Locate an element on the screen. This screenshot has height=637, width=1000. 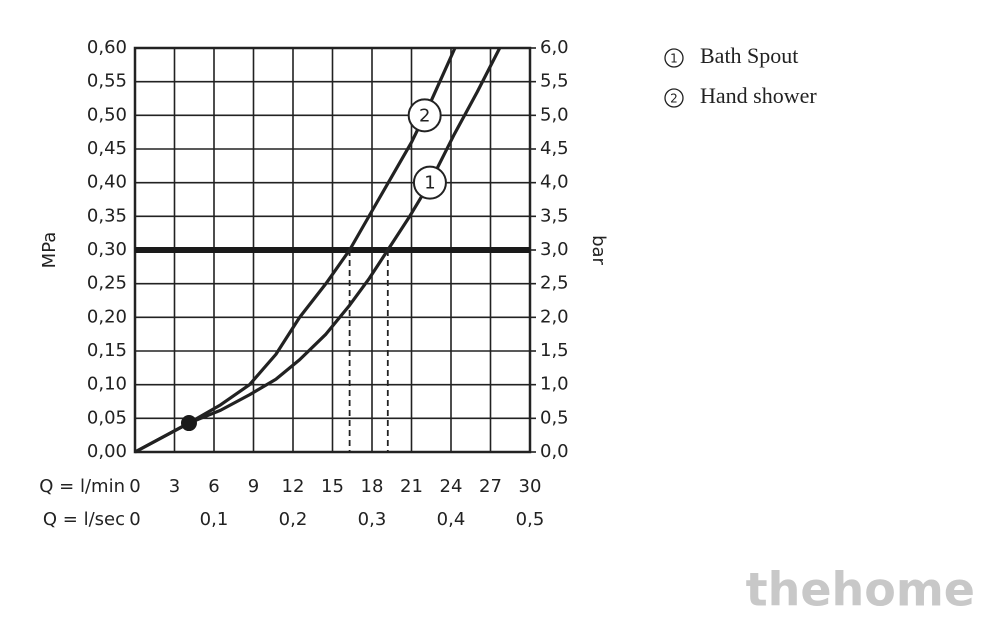
y-tick-label: 0,45 is located at coordinates (107, 148).